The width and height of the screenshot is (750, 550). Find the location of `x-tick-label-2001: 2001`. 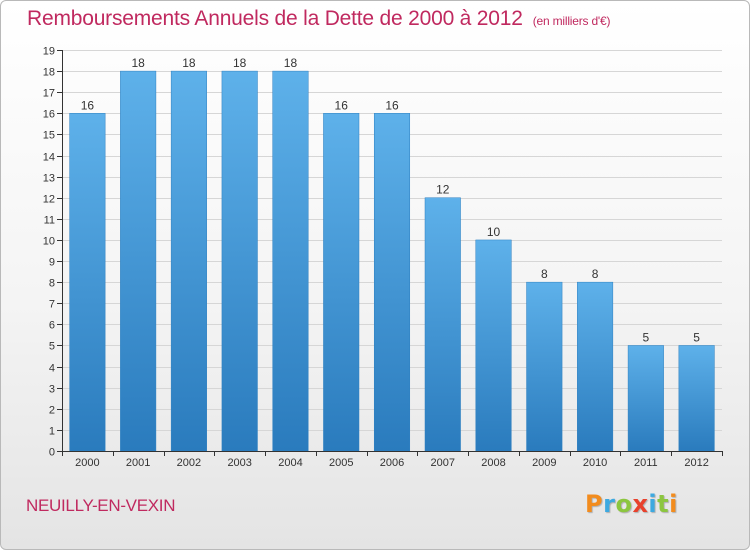

x-tick-label-2001: 2001 is located at coordinates (138, 463).